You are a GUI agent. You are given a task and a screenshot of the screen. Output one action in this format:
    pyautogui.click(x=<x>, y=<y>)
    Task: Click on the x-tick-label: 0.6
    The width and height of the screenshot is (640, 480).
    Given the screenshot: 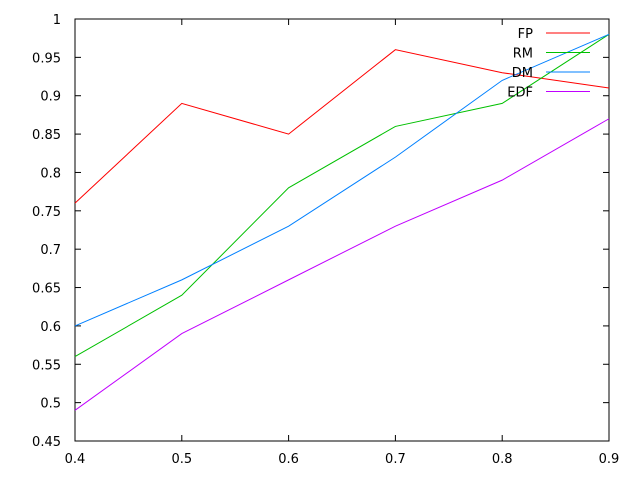 What is the action you would take?
    pyautogui.click(x=288, y=459)
    